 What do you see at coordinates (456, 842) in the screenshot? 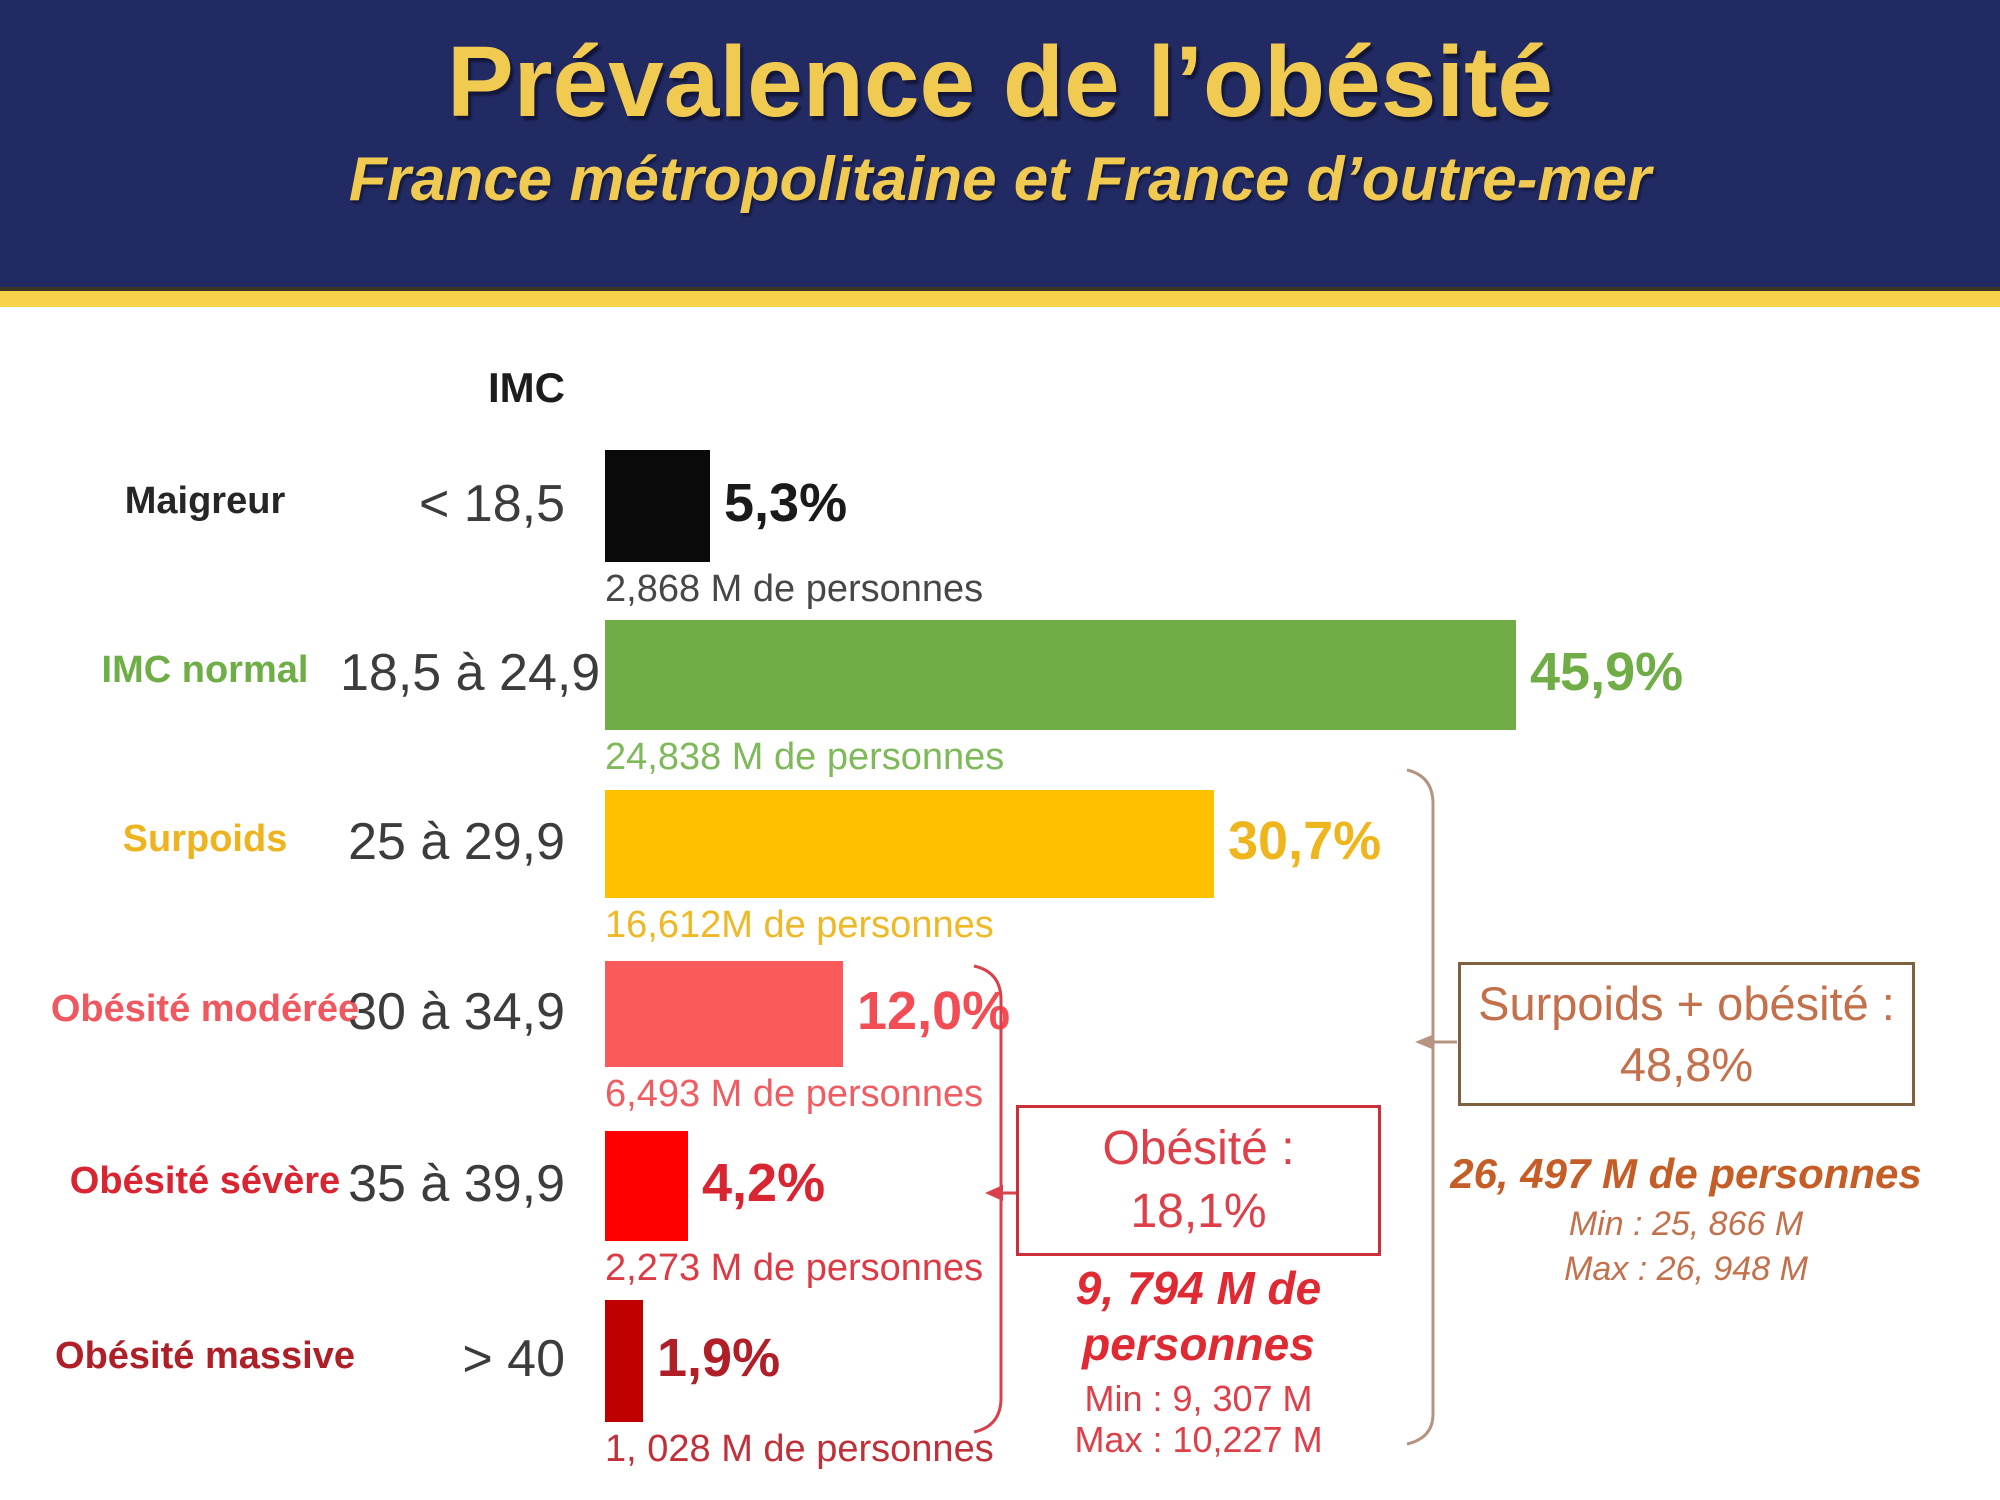
I see `imc-range-label: 25 à 29,9` at bounding box center [456, 842].